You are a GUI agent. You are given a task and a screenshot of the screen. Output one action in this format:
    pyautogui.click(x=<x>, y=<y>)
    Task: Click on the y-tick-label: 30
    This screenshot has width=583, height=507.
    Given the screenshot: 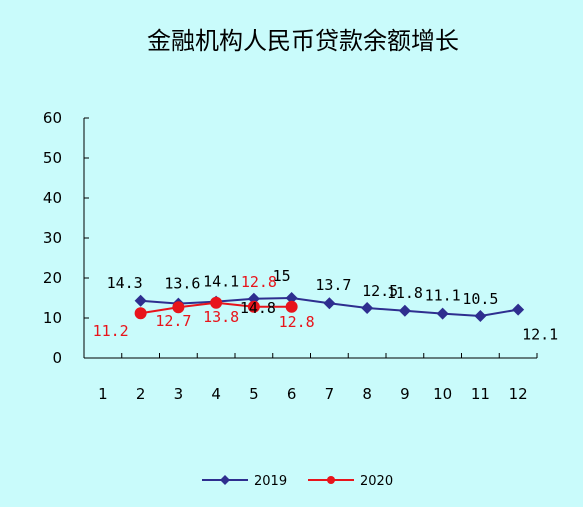 What is the action you would take?
    pyautogui.click(x=52, y=238)
    